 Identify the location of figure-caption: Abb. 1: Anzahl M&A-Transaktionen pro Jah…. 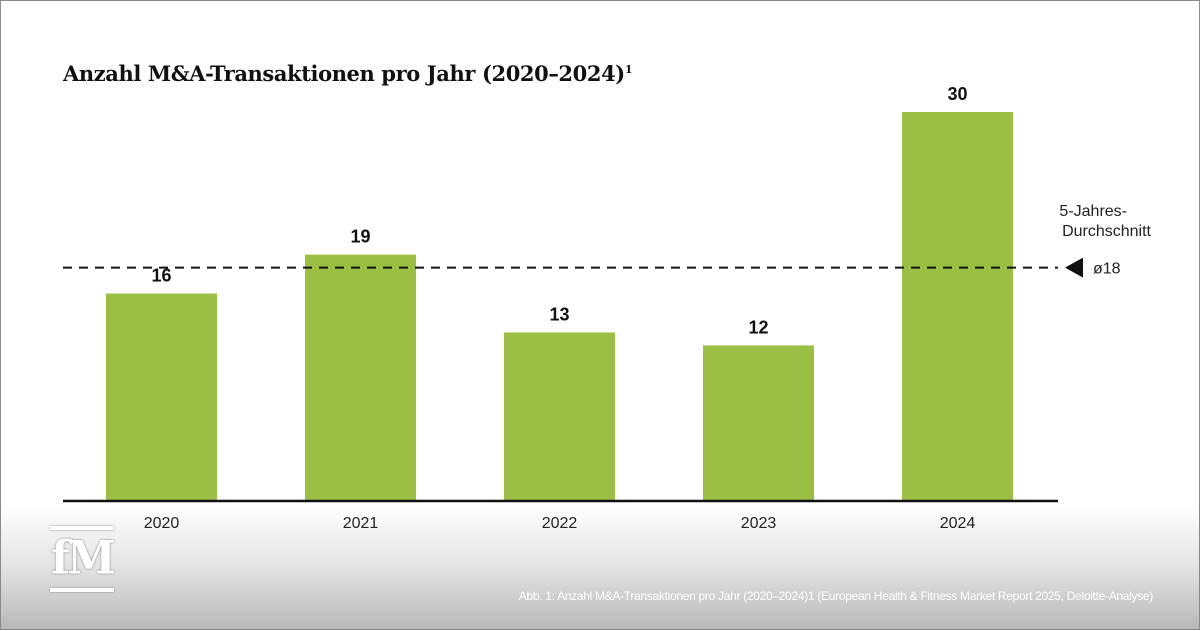
(836, 596).